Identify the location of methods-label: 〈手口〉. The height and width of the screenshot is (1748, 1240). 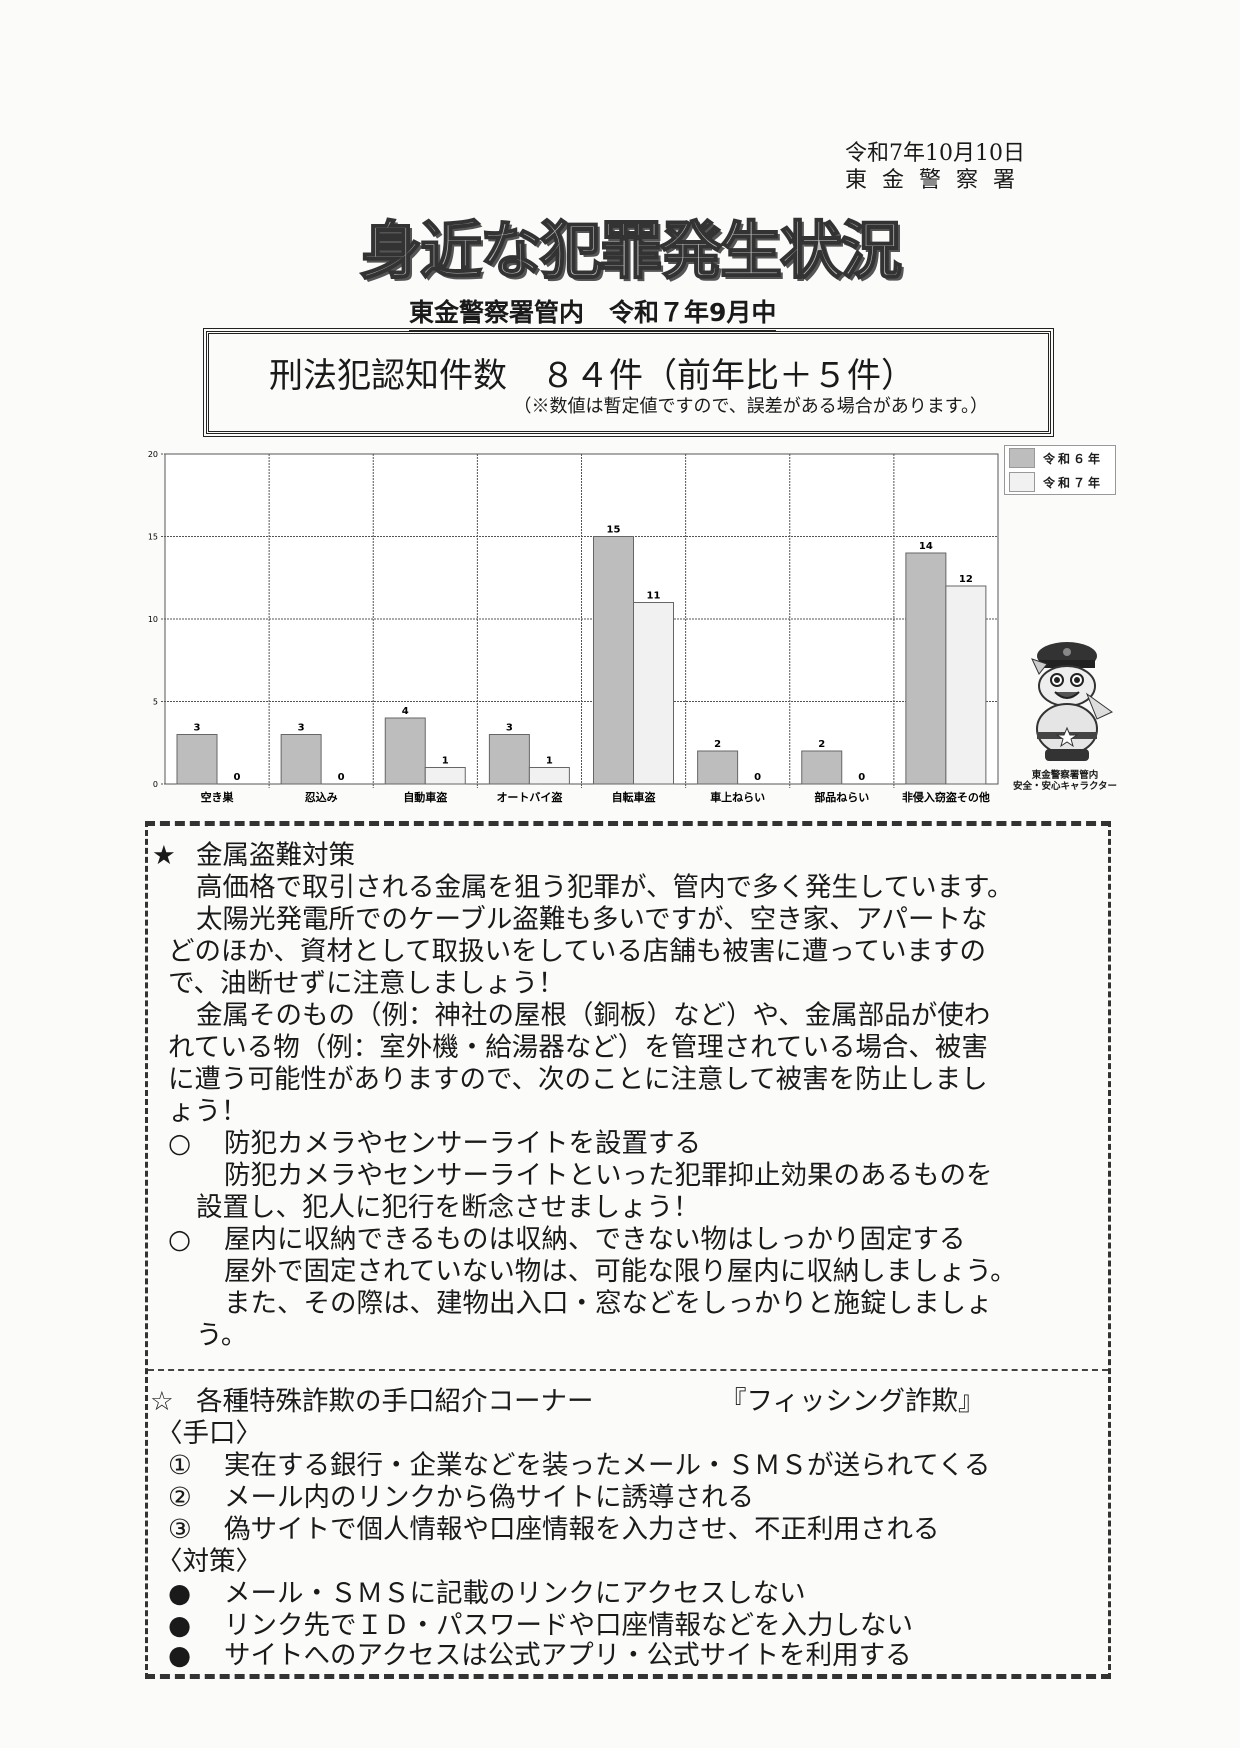
(209, 1433).